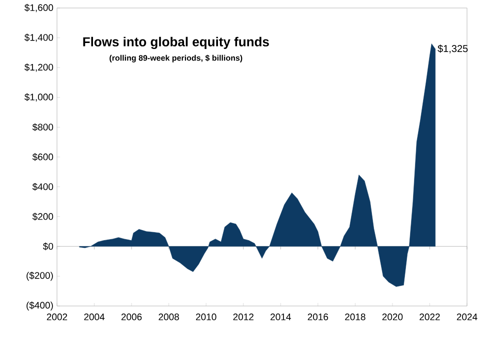 Image resolution: width=500 pixels, height=345 pixels. Describe the element at coordinates (453, 49) in the screenshot. I see `annotation: $1,325` at that location.